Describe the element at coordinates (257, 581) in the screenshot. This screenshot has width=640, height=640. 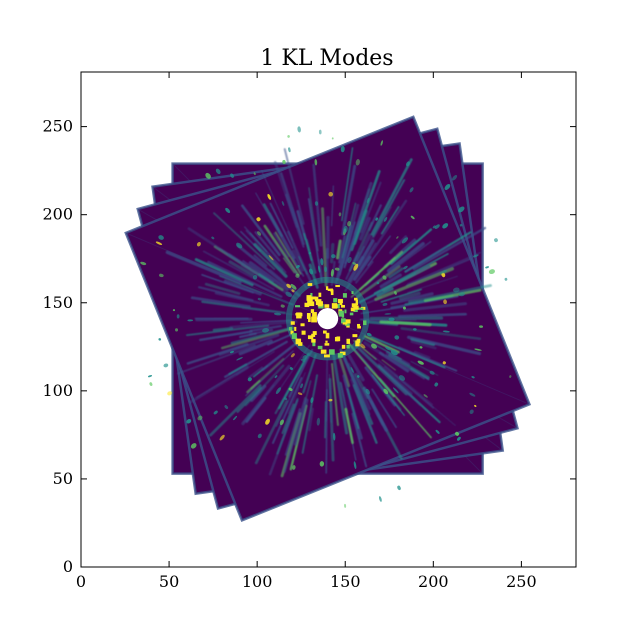
I see `x-tick-label: 100` at that location.